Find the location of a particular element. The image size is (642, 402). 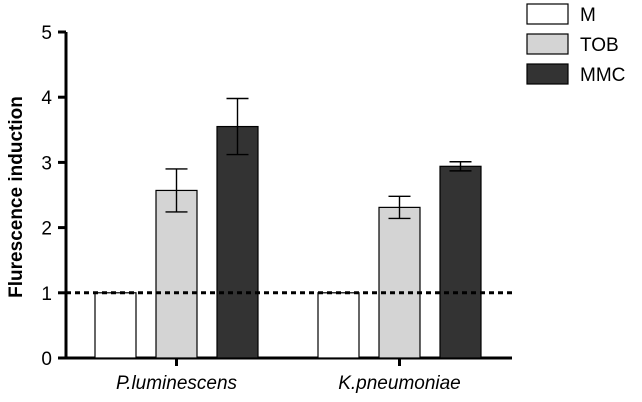

legend-swatch-m is located at coordinates (547, 14).